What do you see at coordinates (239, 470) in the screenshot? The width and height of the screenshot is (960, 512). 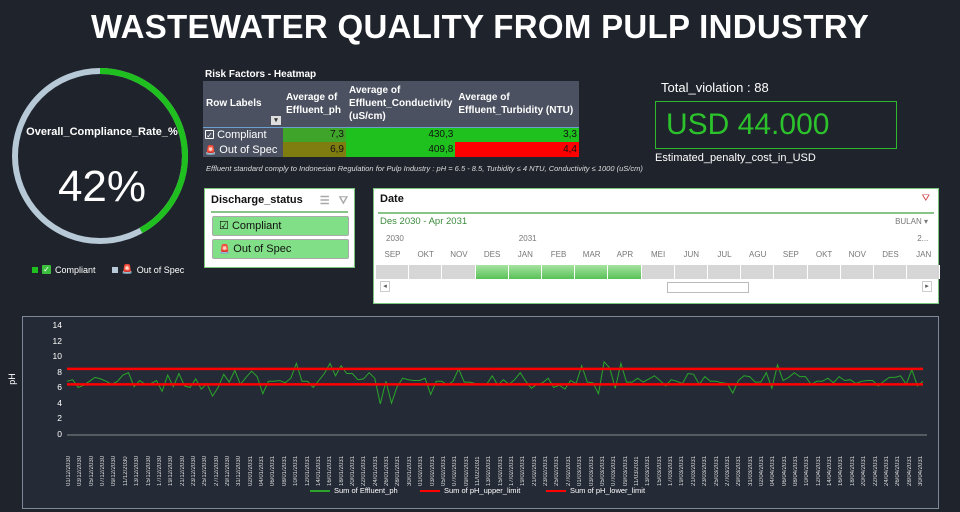 I see `x-tick-label: 31/12/2030` at bounding box center [239, 470].